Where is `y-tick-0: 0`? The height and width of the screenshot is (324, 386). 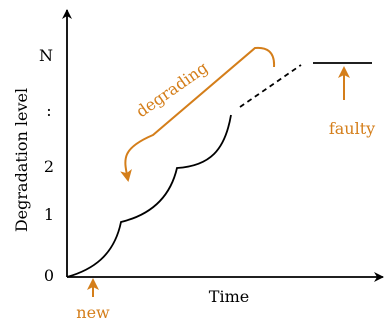 y-tick-0: 0 is located at coordinates (49, 275).